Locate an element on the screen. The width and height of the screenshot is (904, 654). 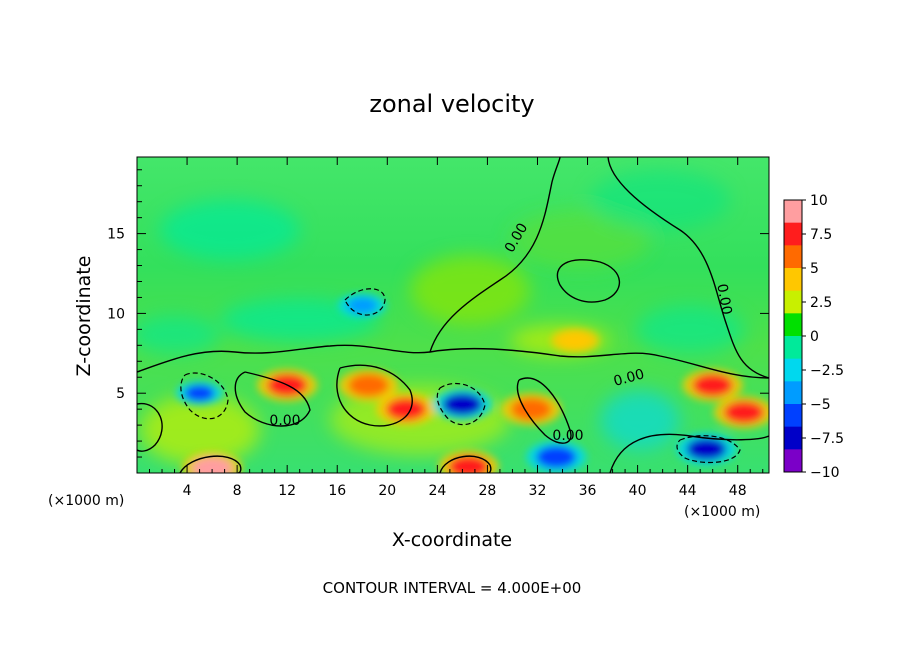
x-tick-label: 24 is located at coordinates (437, 491).